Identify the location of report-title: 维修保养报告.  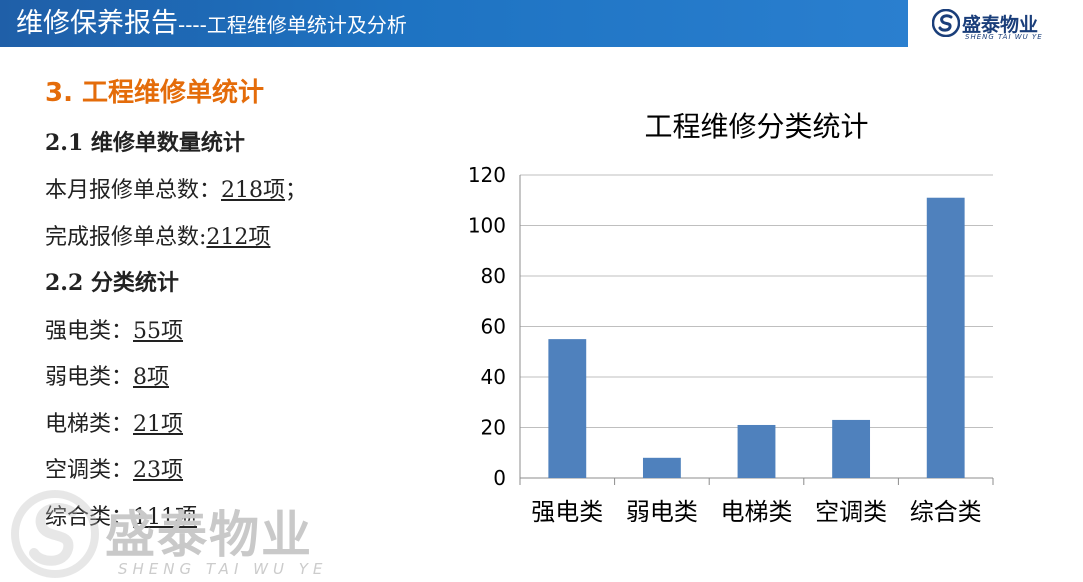
(97, 23).